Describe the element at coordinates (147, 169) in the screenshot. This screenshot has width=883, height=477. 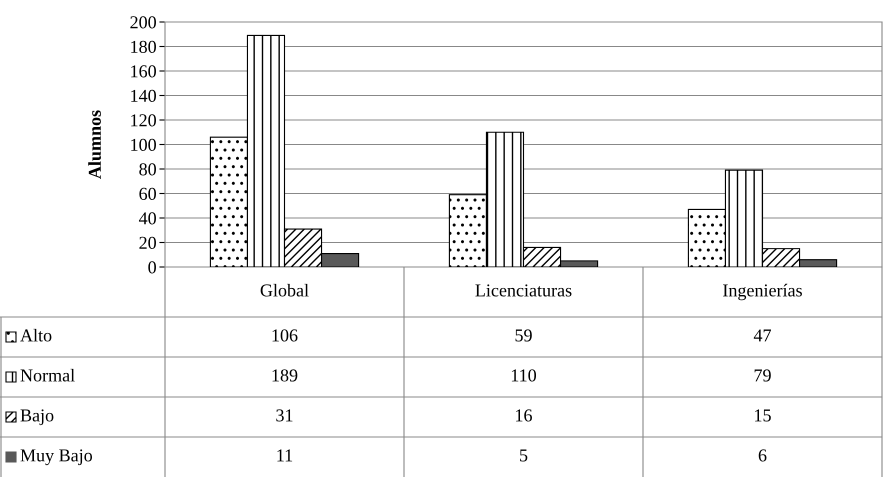
I see `y-tick-label: 80` at that location.